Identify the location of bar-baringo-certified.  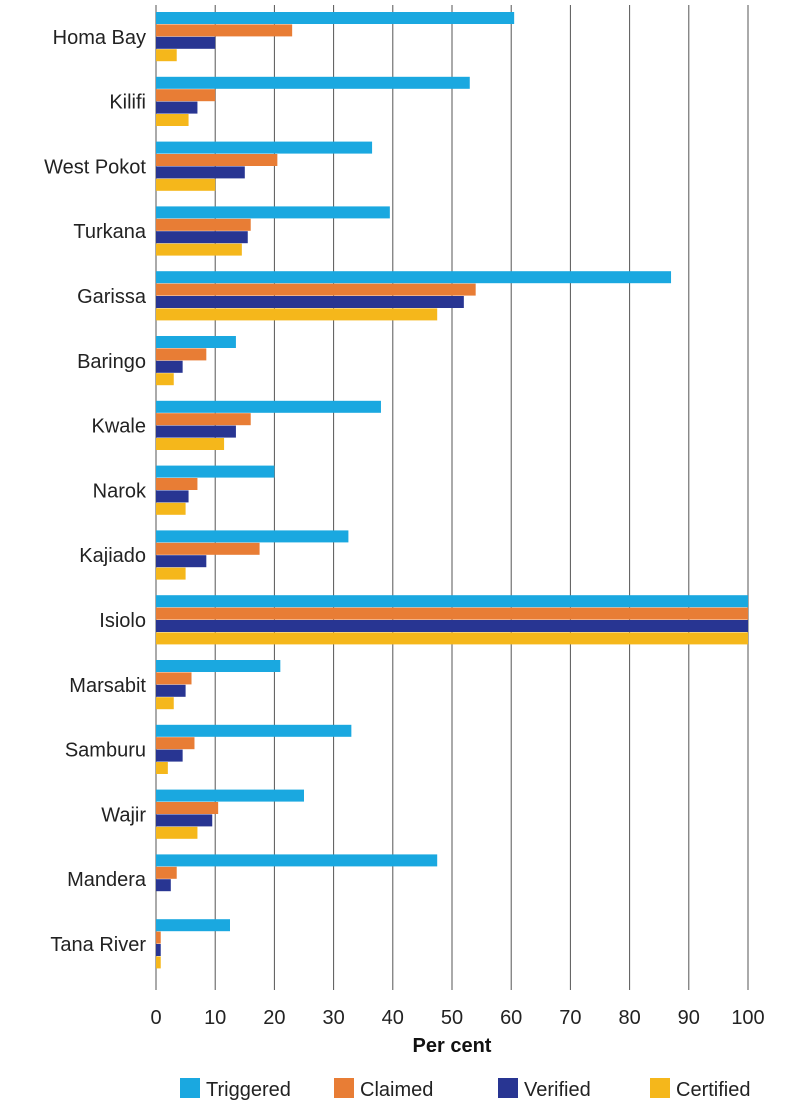
(165, 379).